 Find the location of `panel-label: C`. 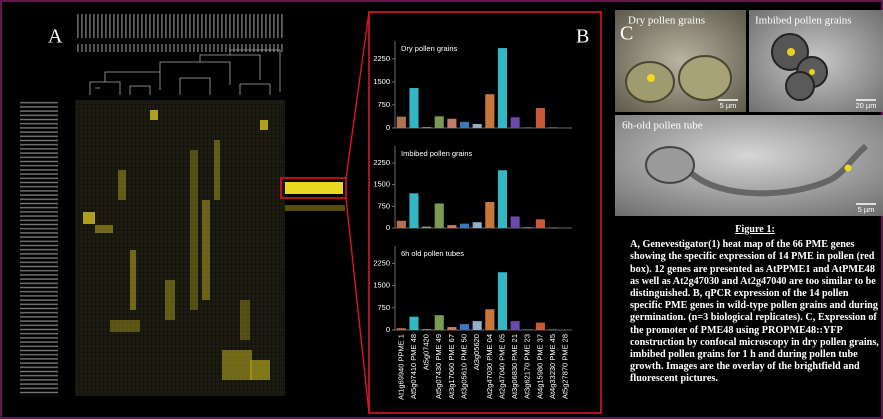

panel-label: C is located at coordinates (626, 34).